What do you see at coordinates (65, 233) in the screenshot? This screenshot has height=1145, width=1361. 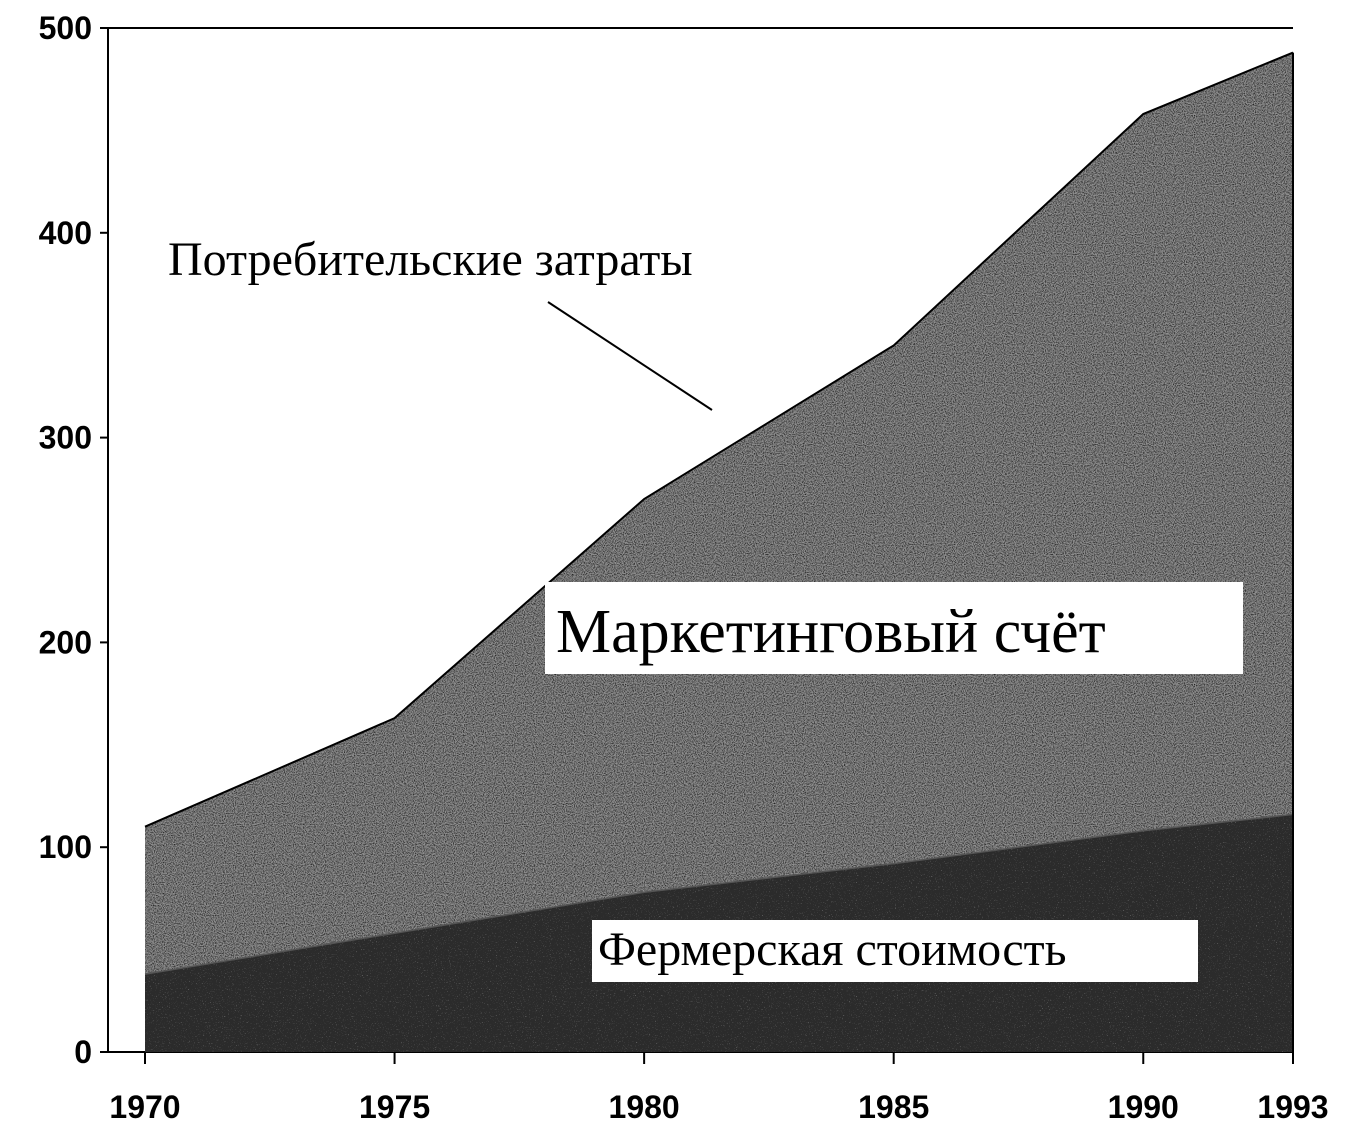 I see `y-tick-label: 400` at bounding box center [65, 233].